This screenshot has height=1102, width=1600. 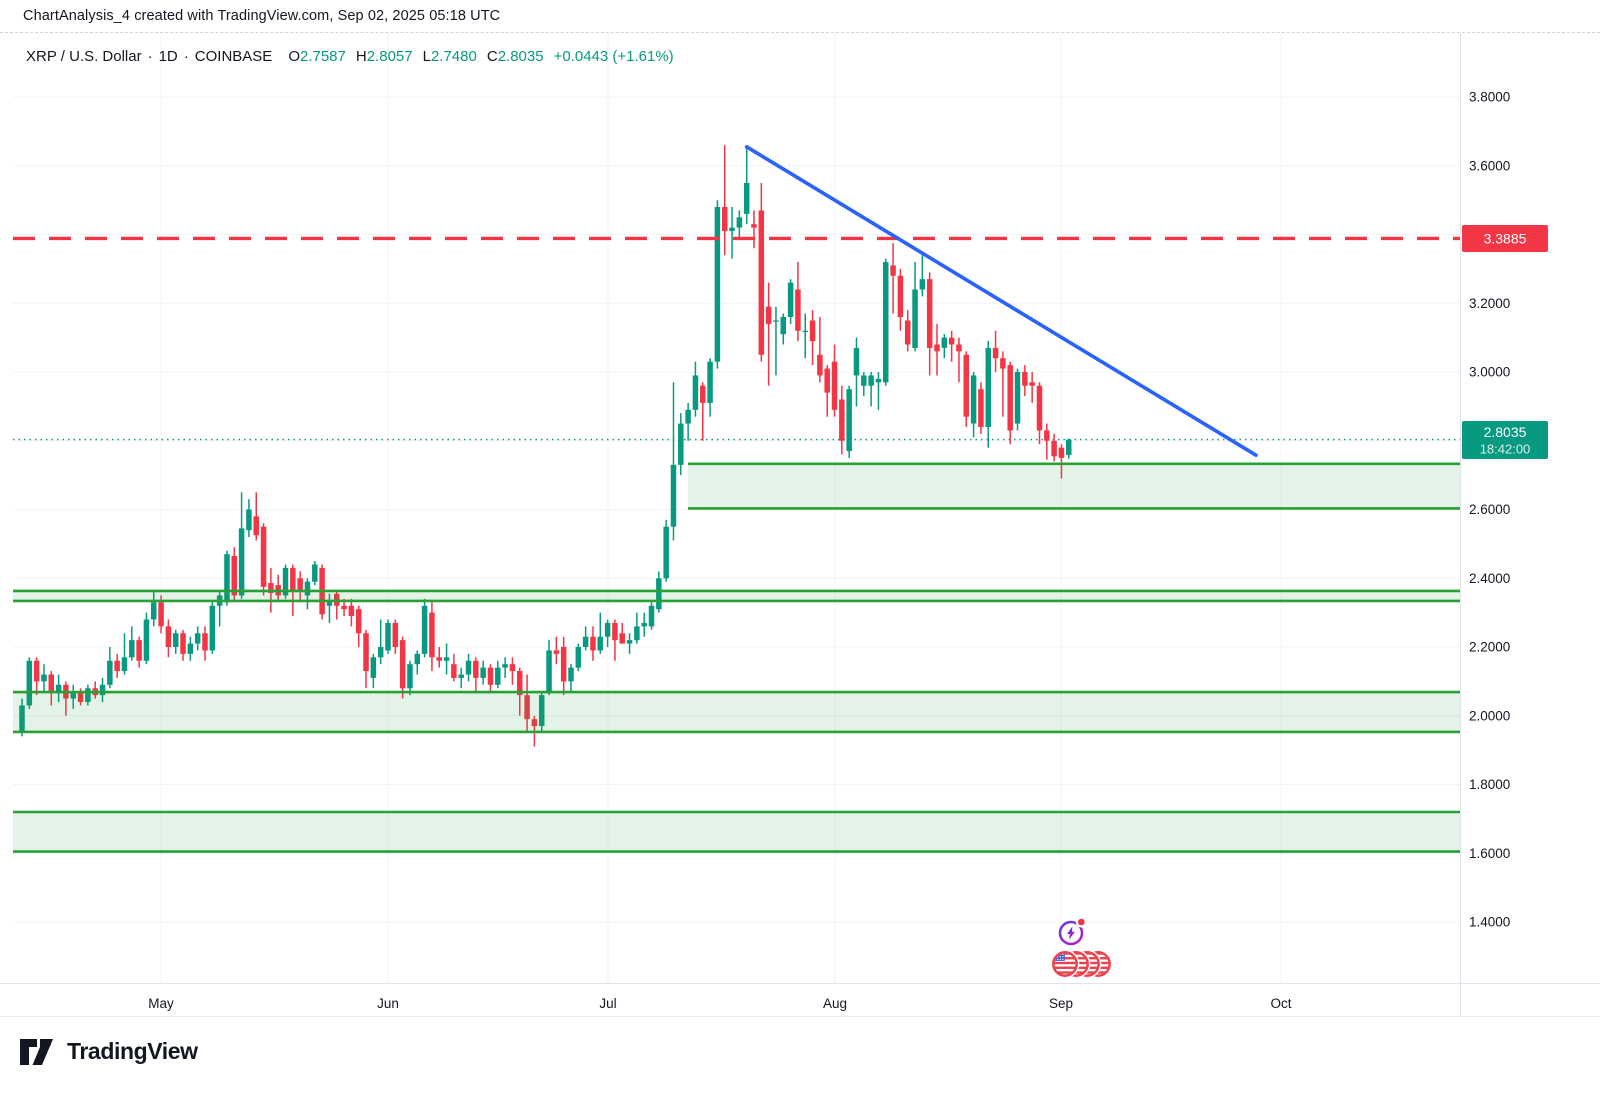 I want to click on time-axis-label: Sep, so click(x=1061, y=1003).